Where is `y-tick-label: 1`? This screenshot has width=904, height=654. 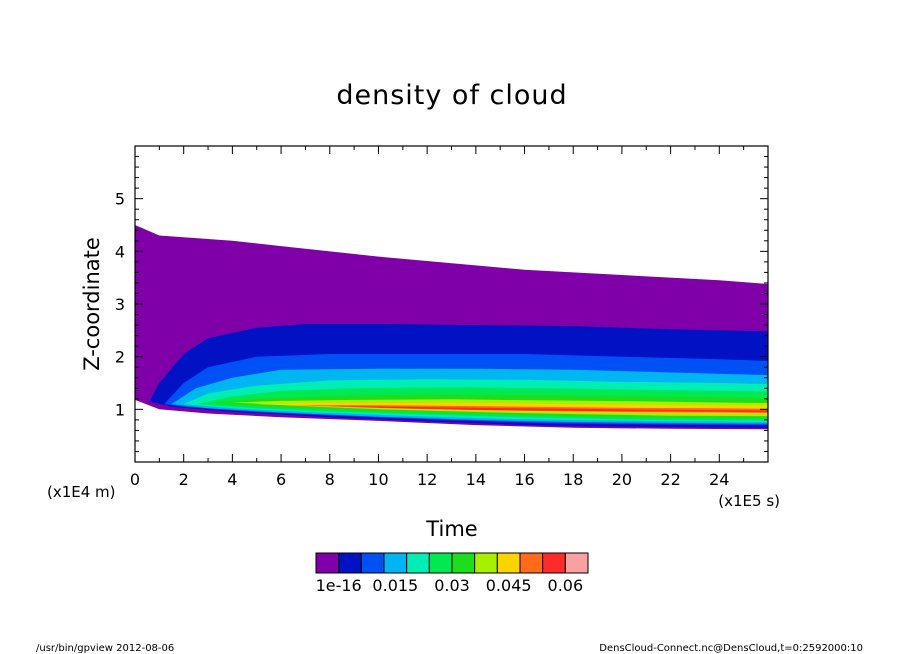
y-tick-label: 1 is located at coordinates (120, 409).